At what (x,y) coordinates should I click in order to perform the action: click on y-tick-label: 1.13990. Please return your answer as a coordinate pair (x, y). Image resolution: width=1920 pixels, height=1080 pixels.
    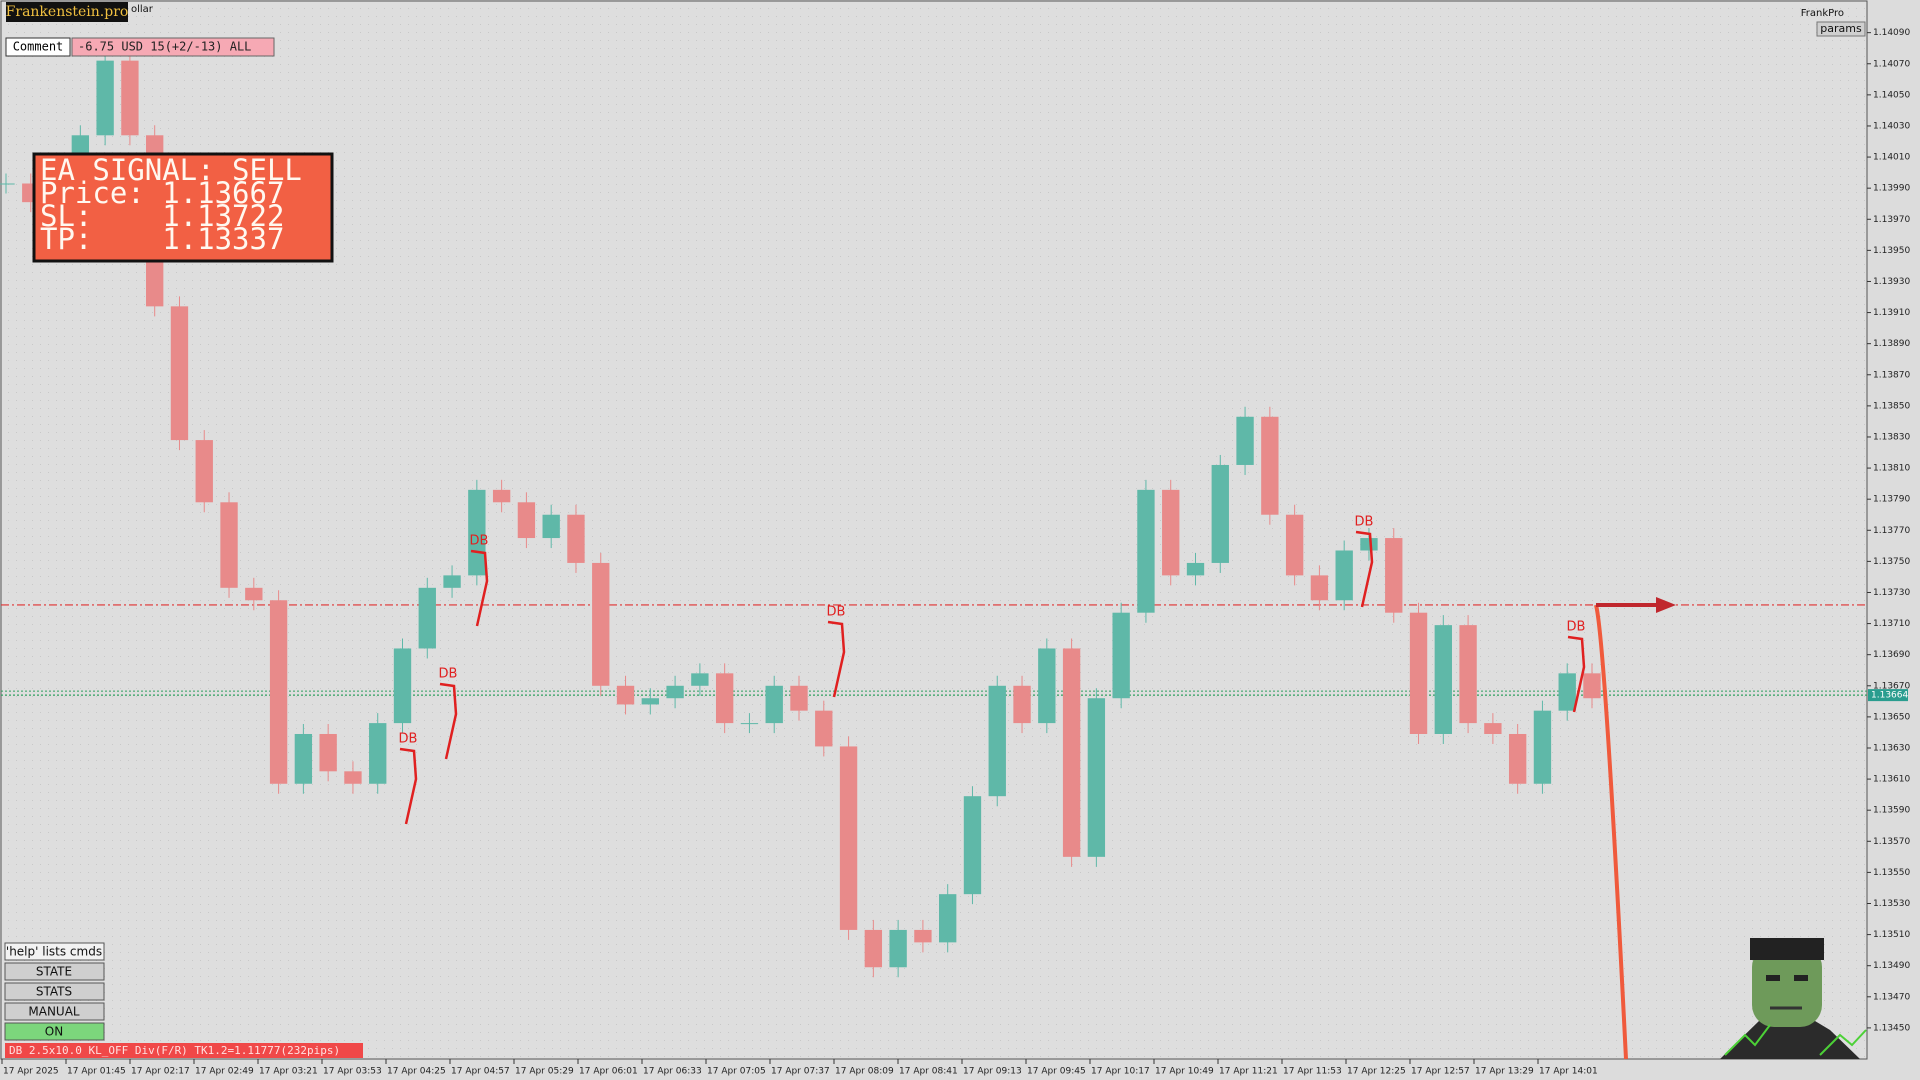
    Looking at the image, I should click on (1891, 189).